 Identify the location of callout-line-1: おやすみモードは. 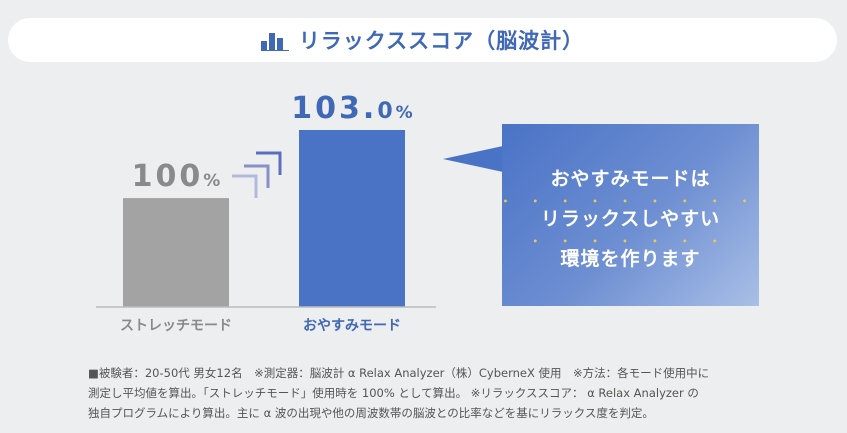
(630, 179).